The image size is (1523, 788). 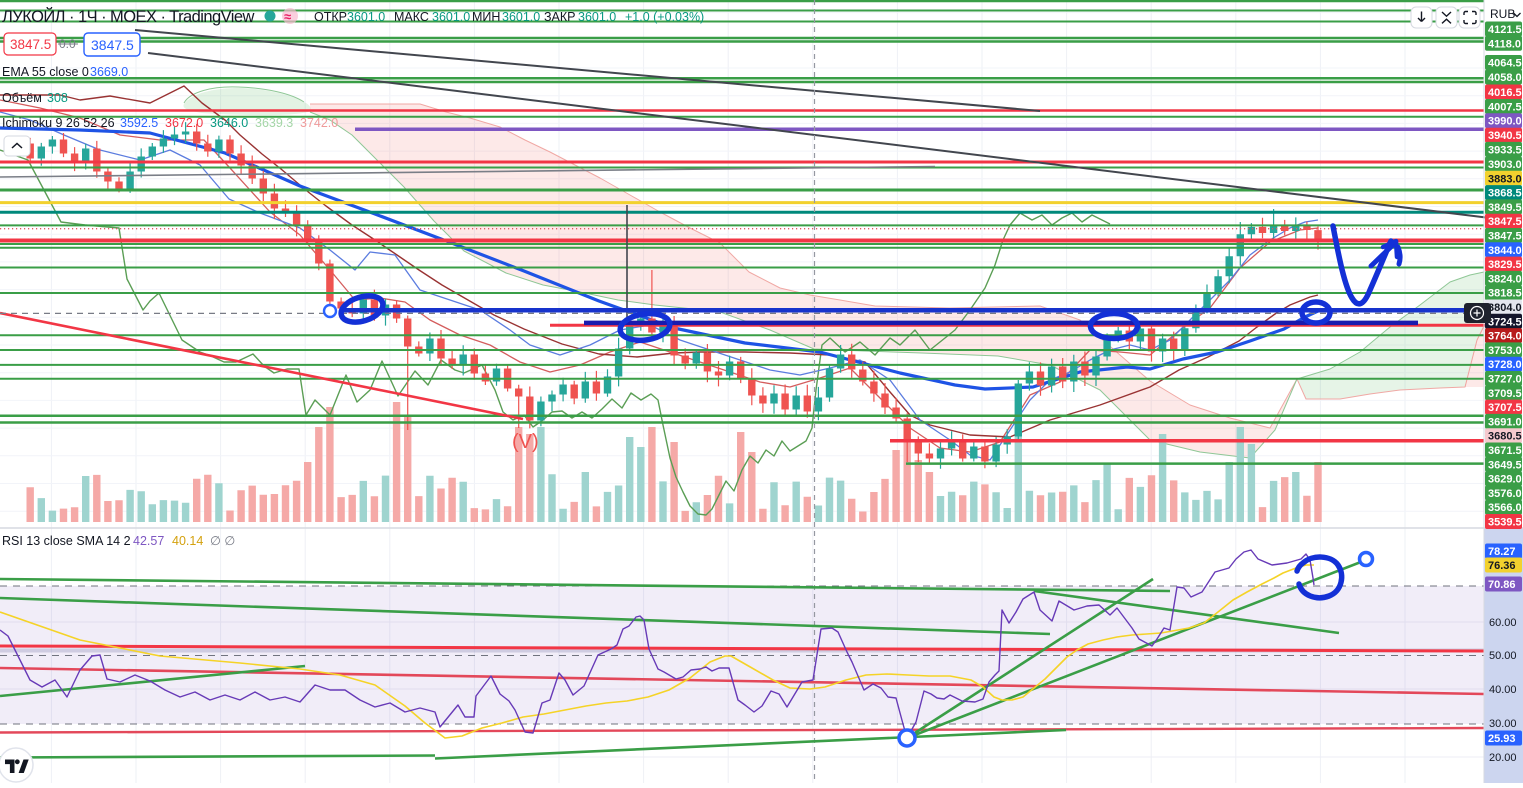 What do you see at coordinates (1502, 552) in the screenshot?
I see `svg-text: 78.27` at bounding box center [1502, 552].